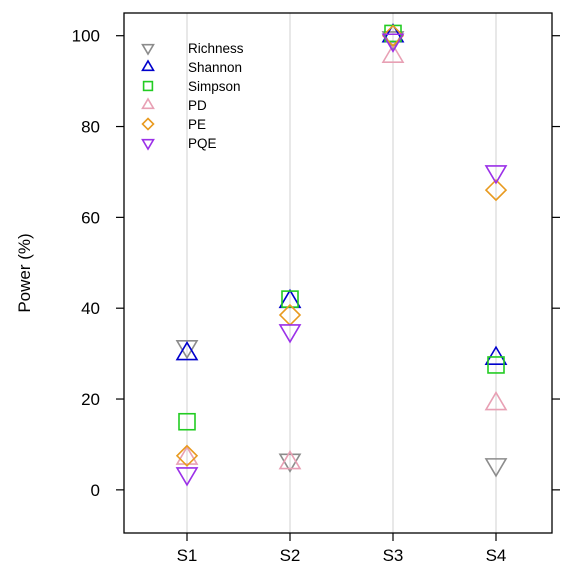 The image size is (576, 568). What do you see at coordinates (90, 399) in the screenshot?
I see `y-tick-label: 20` at bounding box center [90, 399].